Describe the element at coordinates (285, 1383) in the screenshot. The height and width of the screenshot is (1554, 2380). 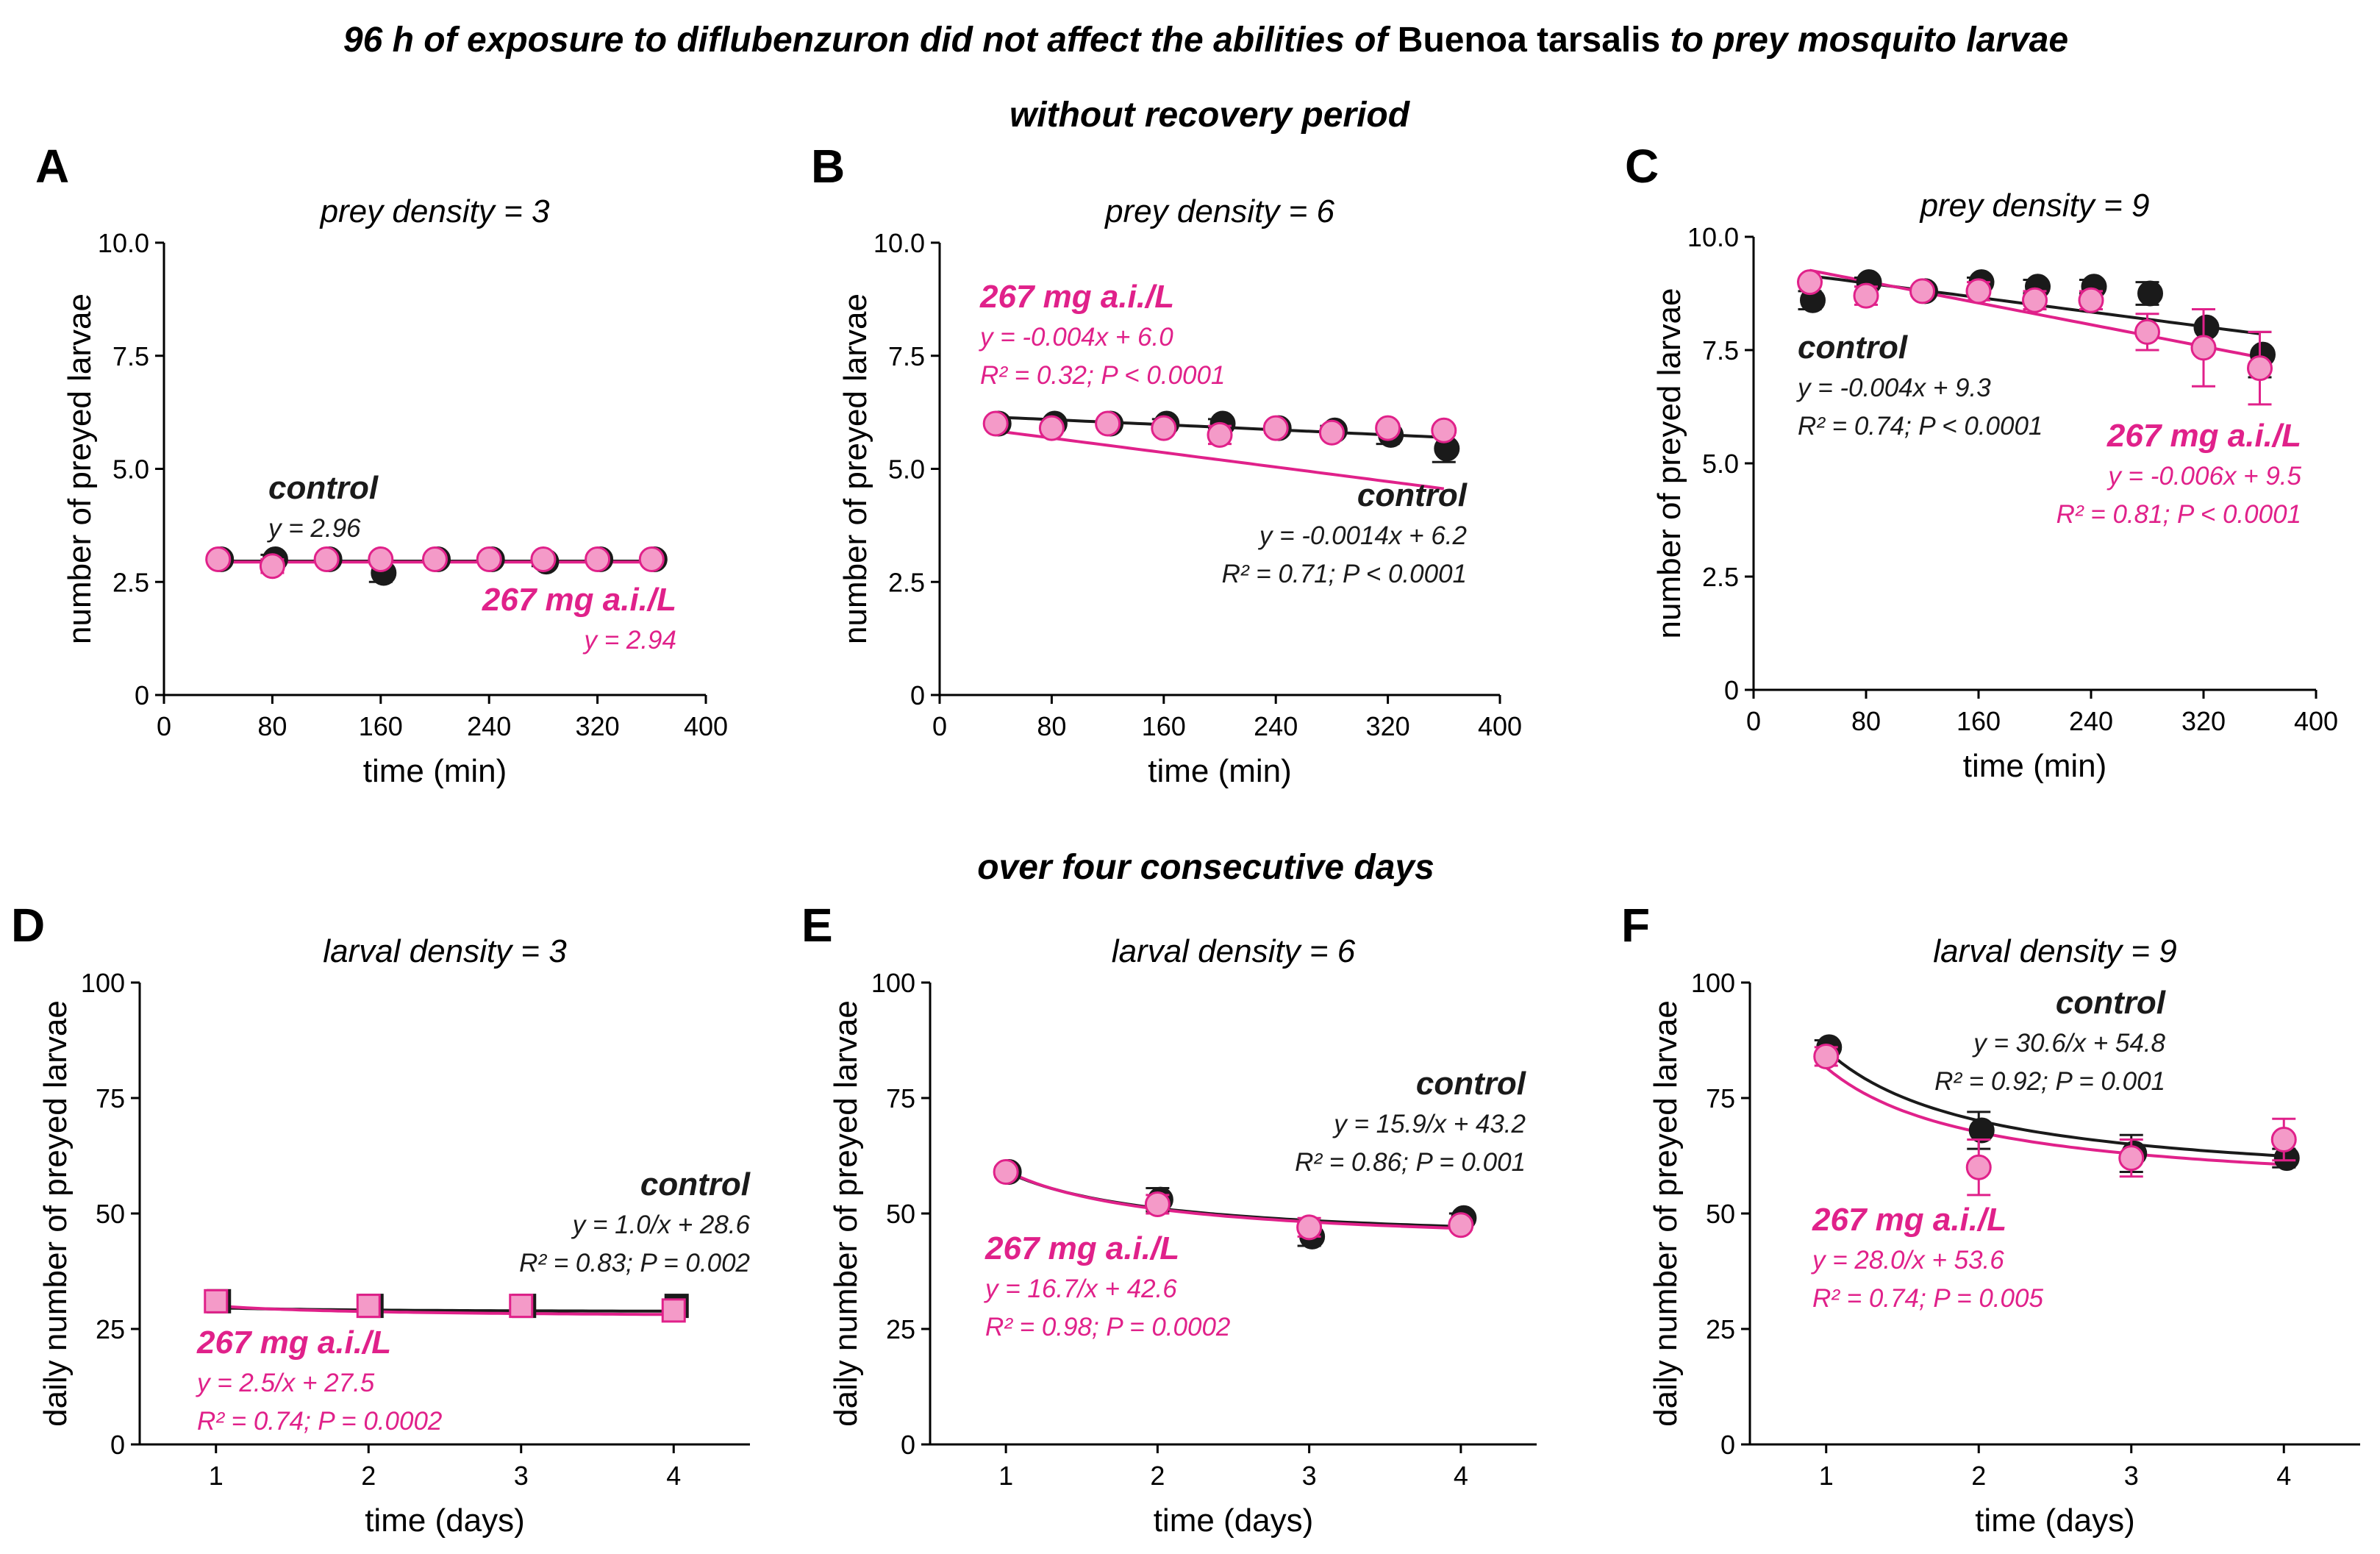
I see `annotation-equation-treated: y = 2.5/x + 27.5` at that location.